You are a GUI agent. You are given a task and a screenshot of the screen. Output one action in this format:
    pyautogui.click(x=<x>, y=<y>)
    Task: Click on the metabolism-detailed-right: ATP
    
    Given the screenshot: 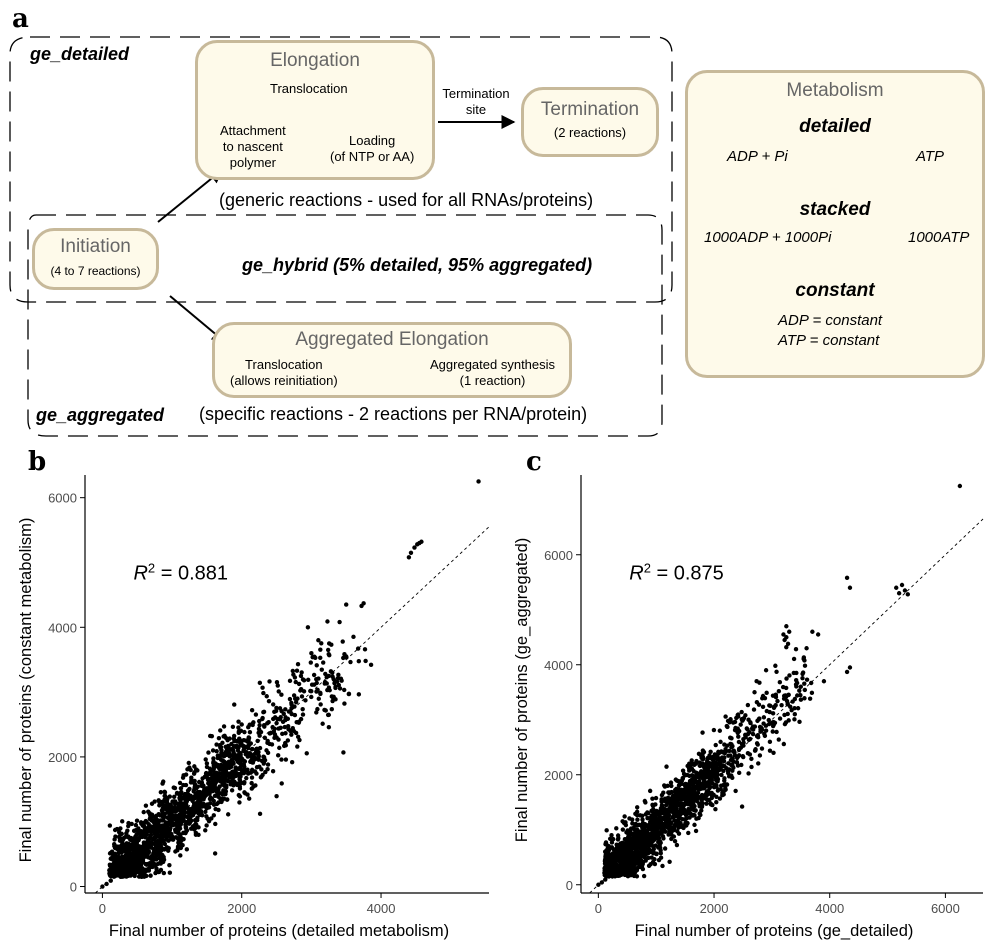 What is the action you would take?
    pyautogui.click(x=930, y=156)
    